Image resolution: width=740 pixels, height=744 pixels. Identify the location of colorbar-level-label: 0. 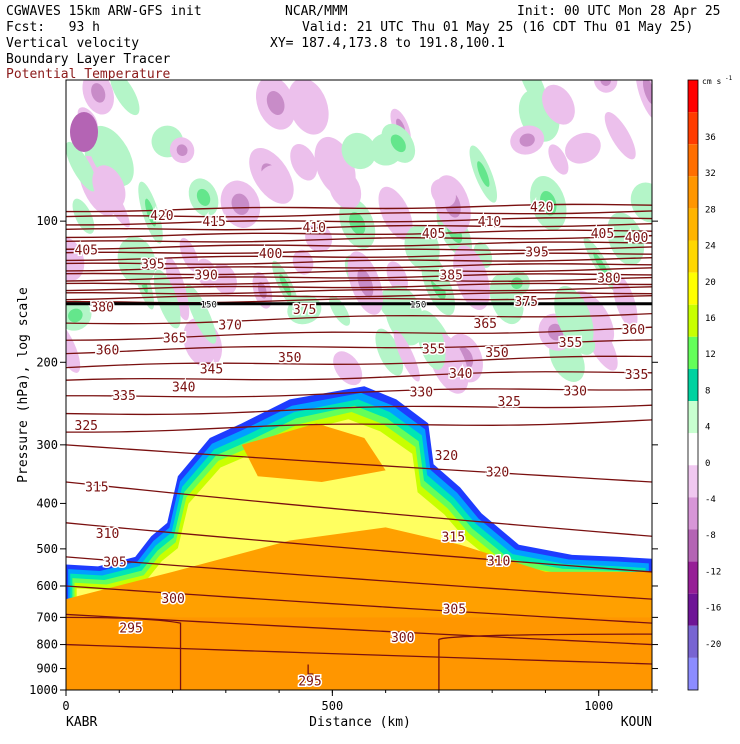
(707, 464).